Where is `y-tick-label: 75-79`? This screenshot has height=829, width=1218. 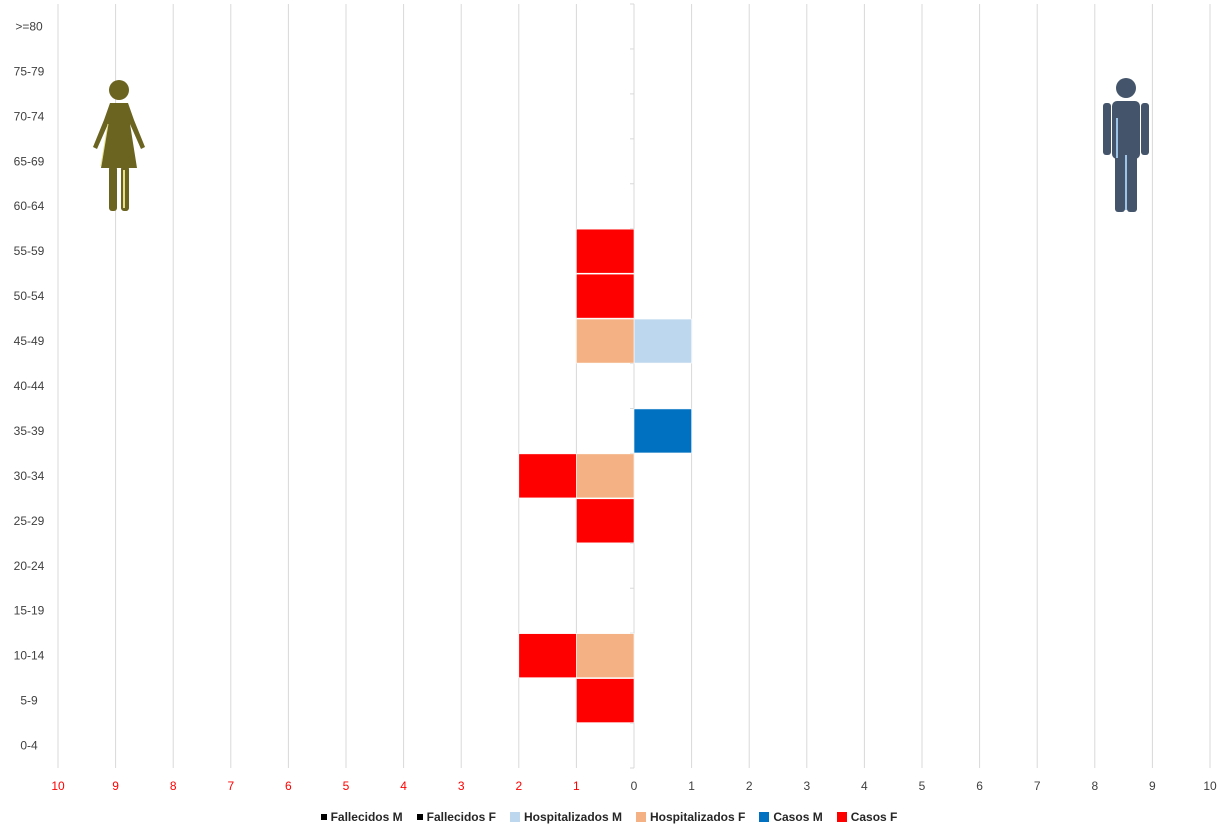 y-tick-label: 75-79 is located at coordinates (29, 71).